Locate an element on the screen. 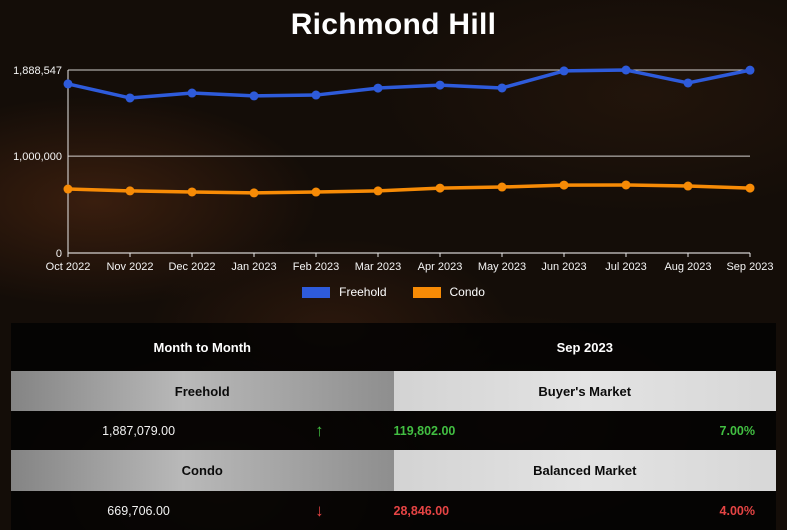 The image size is (787, 530). point-condo-dec-2022 is located at coordinates (192, 192).